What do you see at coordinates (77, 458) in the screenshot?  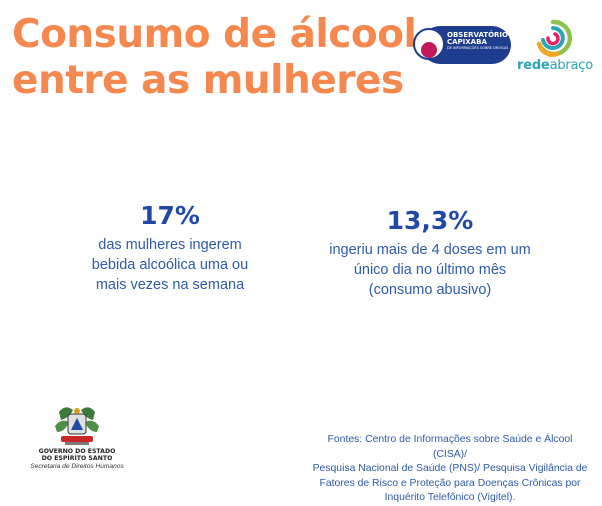 I see `government-line-2: DO ESPÍRITO SANTO` at bounding box center [77, 458].